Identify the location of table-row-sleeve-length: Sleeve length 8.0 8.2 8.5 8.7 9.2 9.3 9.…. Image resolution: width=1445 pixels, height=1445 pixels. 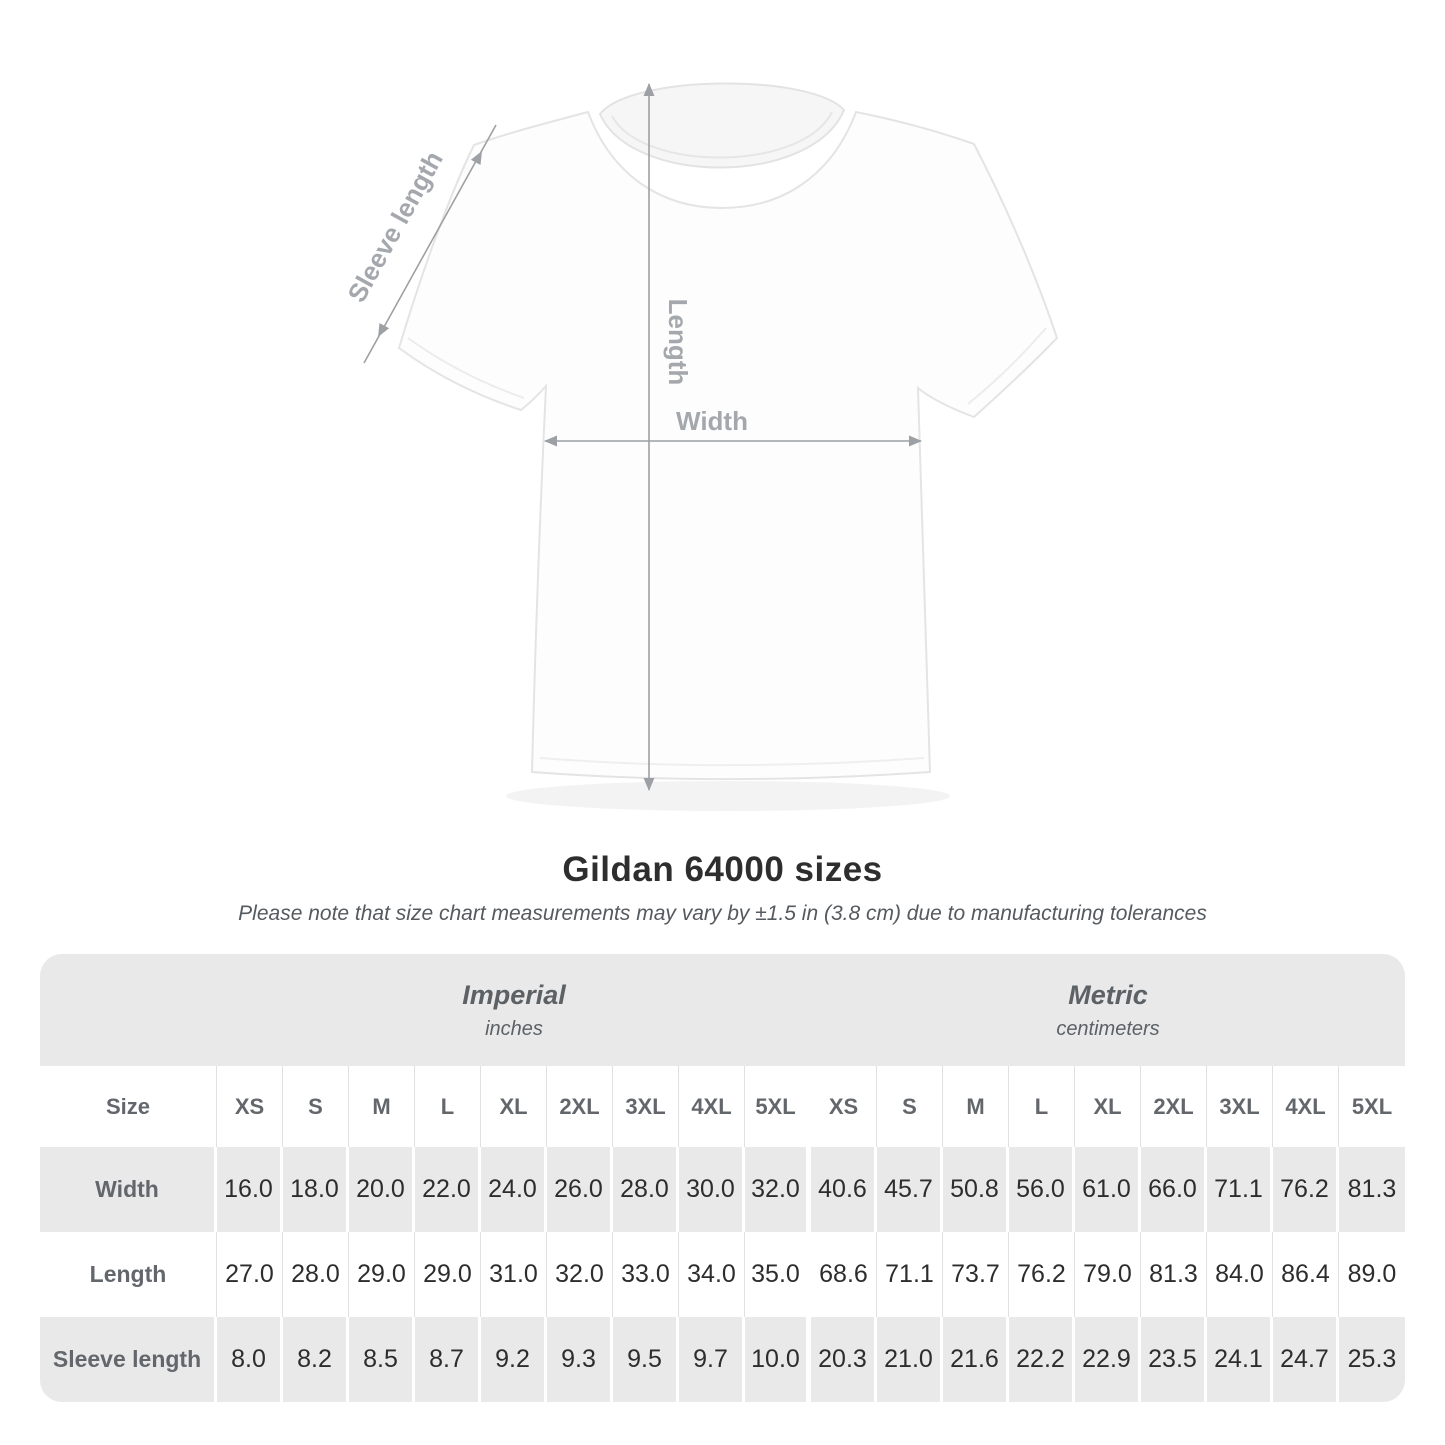
(722, 1359).